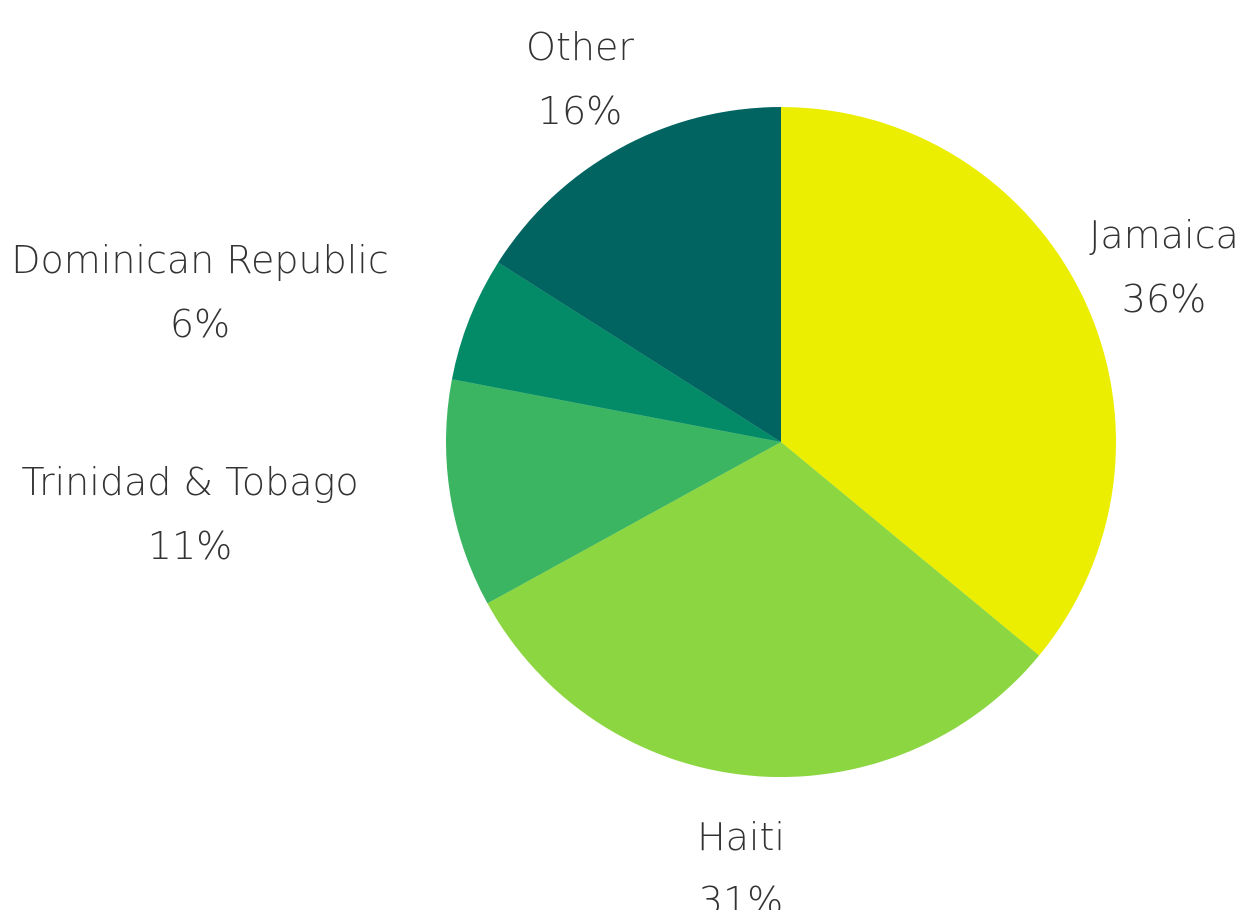 The height and width of the screenshot is (910, 1242). Describe the element at coordinates (580, 111) in the screenshot. I see `slice-value-label-other: 16%` at that location.